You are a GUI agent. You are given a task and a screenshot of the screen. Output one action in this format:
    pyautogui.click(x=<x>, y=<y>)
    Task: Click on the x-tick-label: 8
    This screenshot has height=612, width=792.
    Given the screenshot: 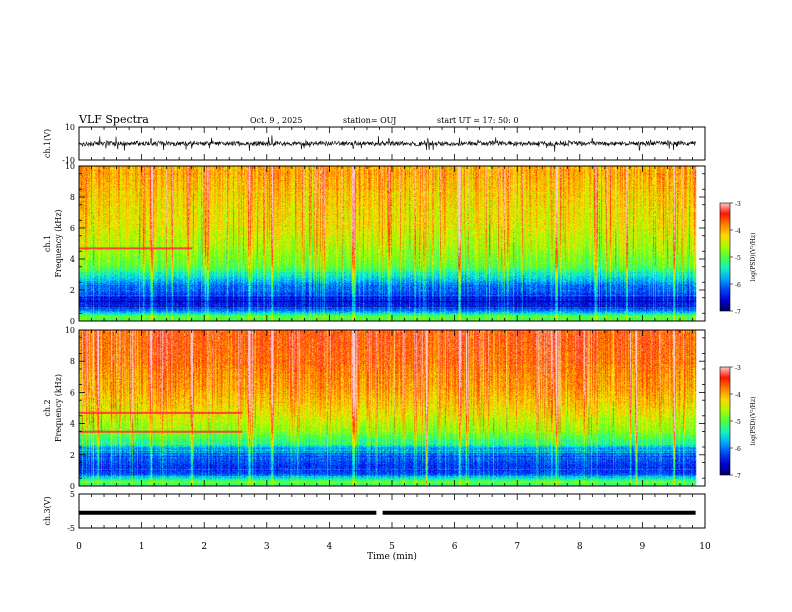 What is the action you would take?
    pyautogui.click(x=580, y=547)
    